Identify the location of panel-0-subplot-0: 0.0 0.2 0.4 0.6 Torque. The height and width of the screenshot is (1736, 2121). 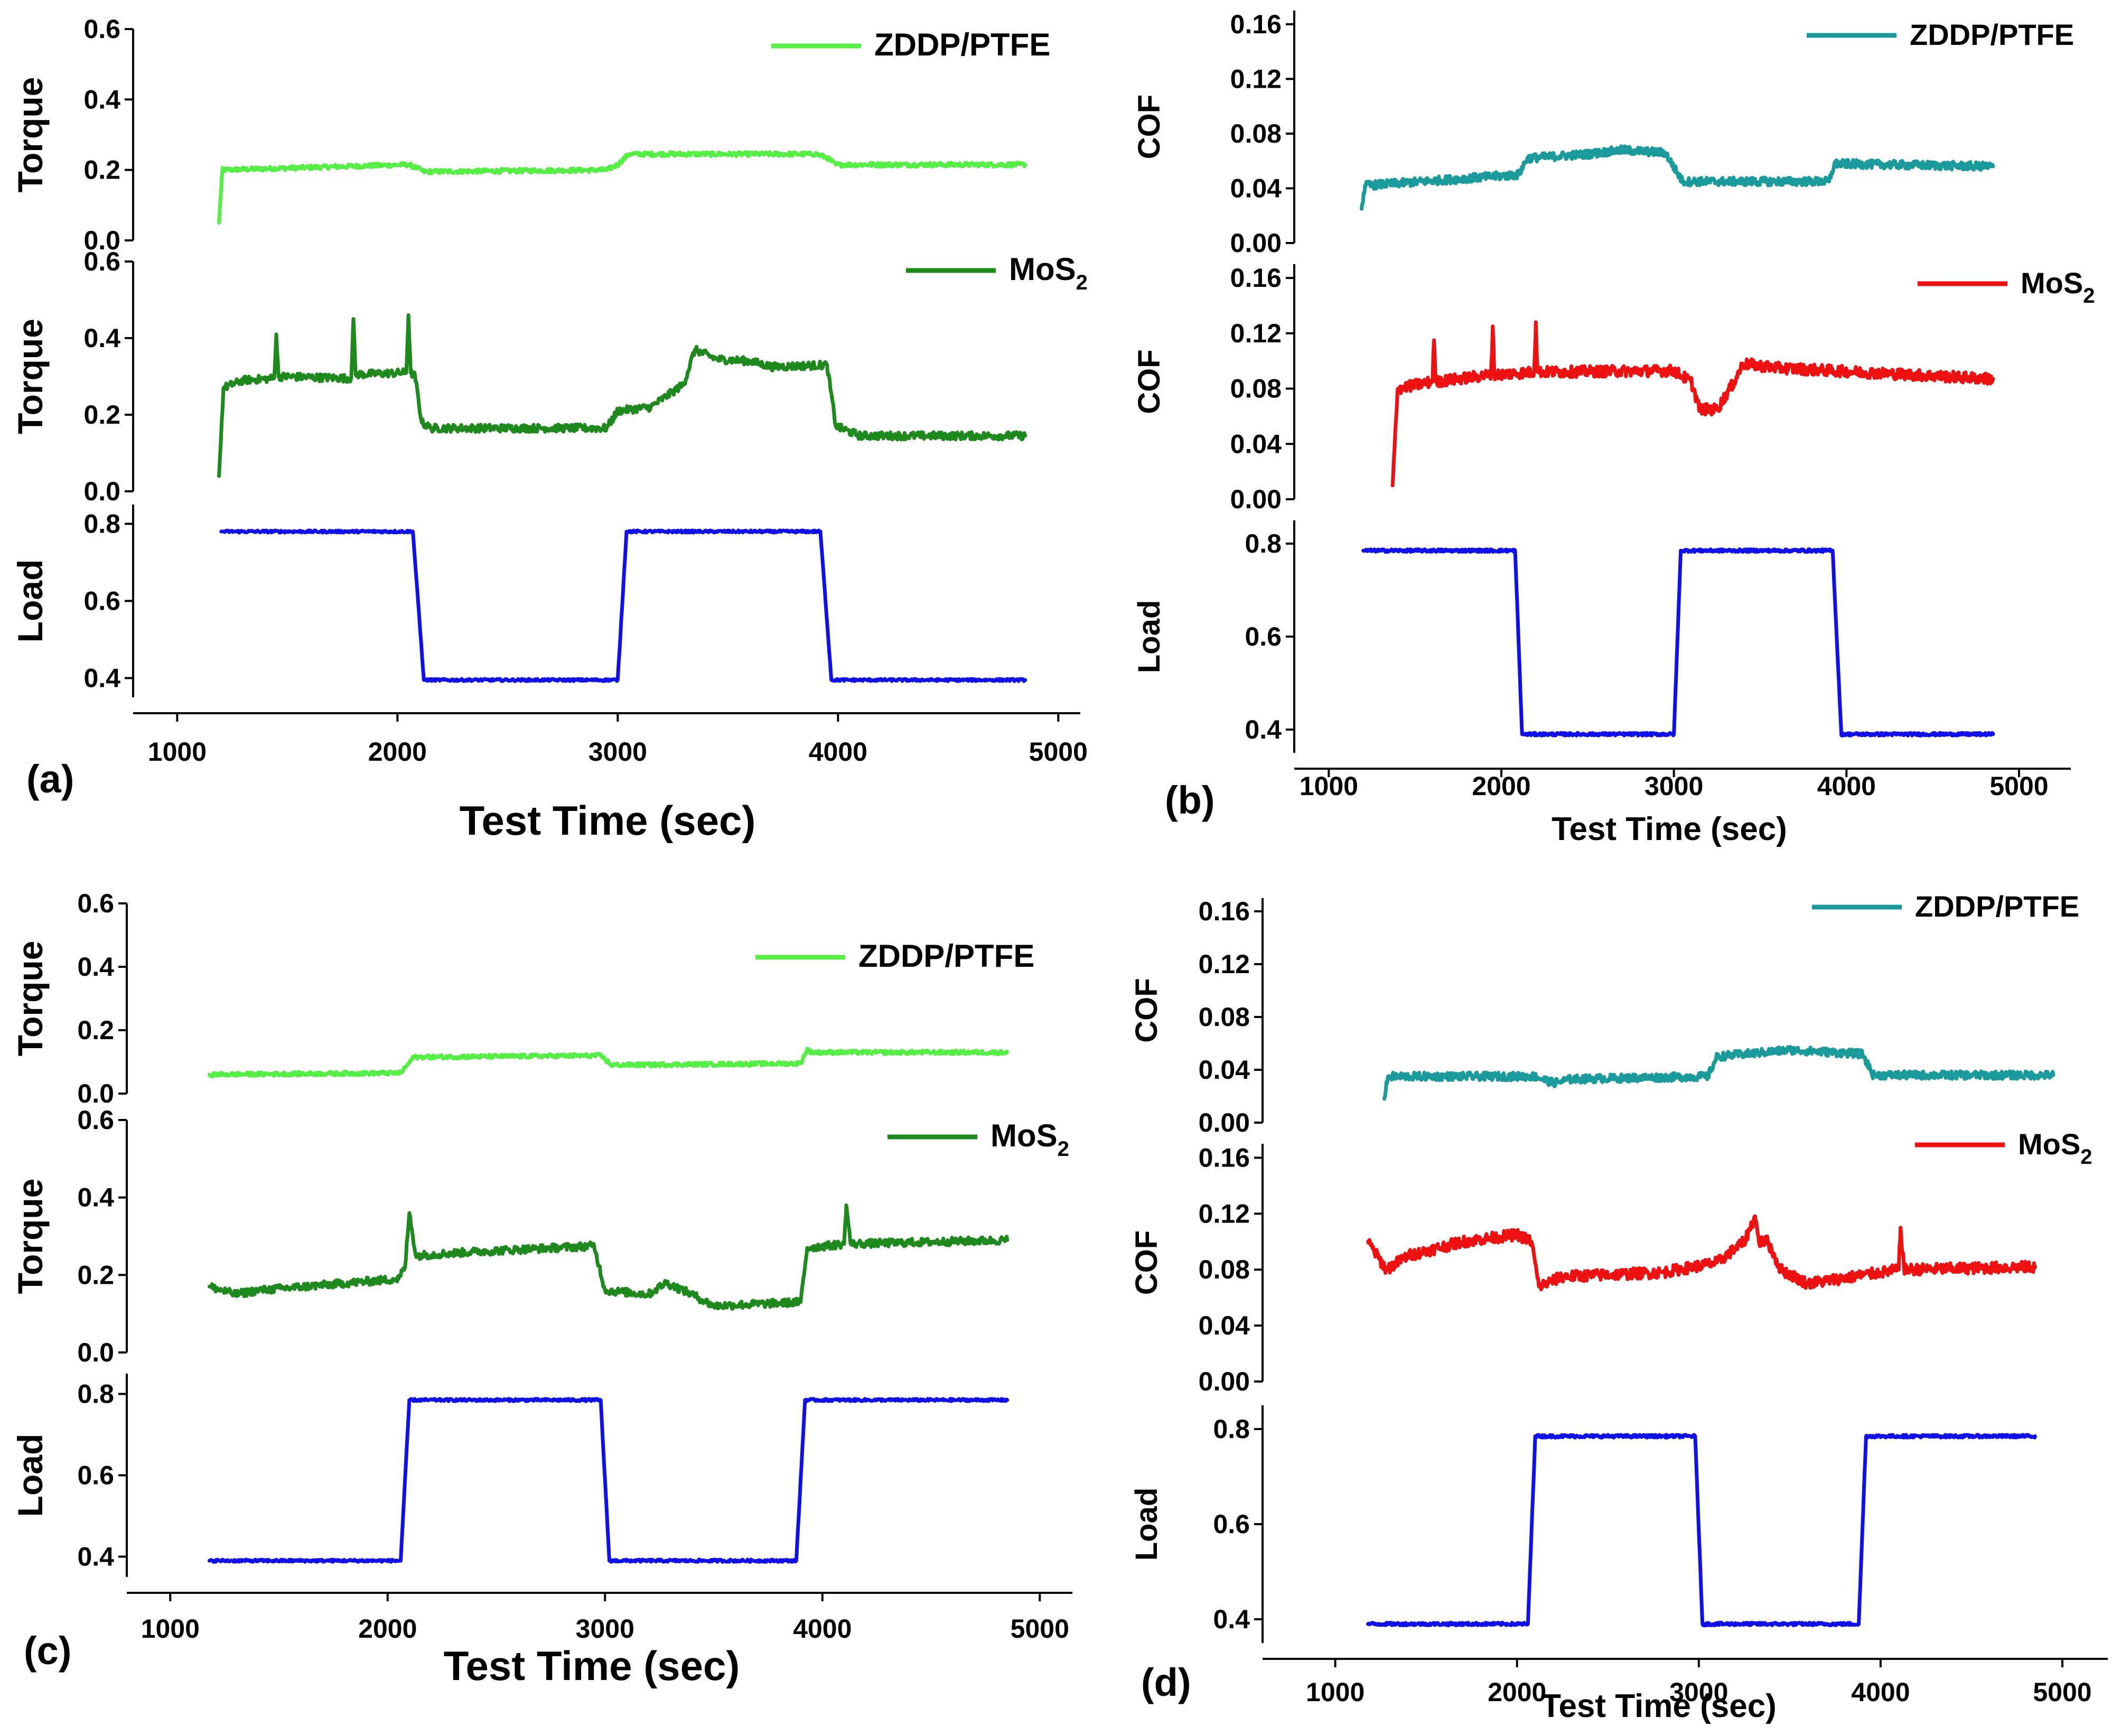
(519, 134).